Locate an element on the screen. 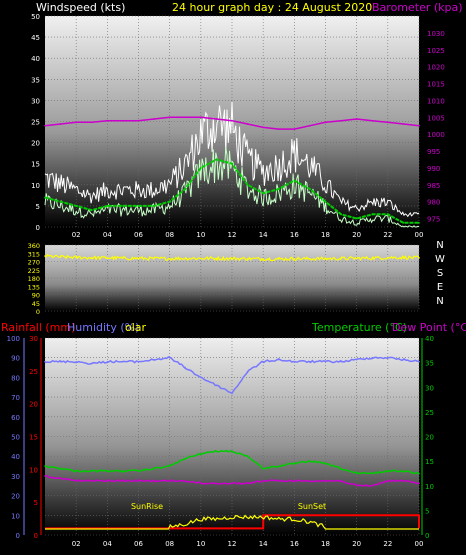 The image size is (466, 555). temp-y-tick: 25 is located at coordinates (429, 413).